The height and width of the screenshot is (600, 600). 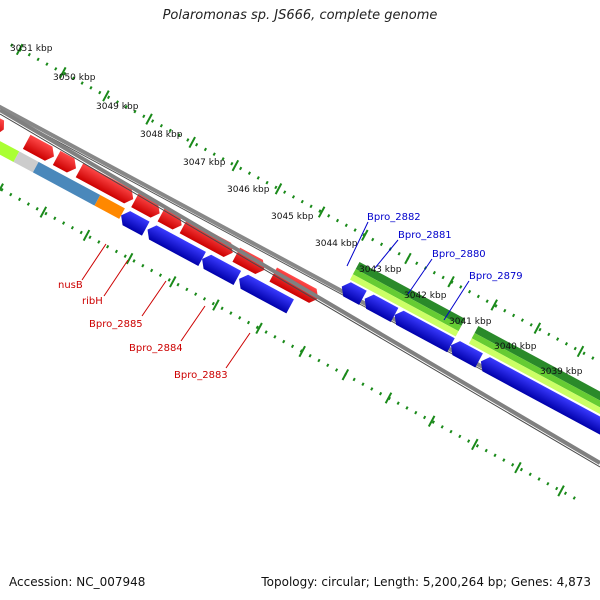 What do you see at coordinates (70, 285) in the screenshot?
I see `gene-label: nusB` at bounding box center [70, 285].